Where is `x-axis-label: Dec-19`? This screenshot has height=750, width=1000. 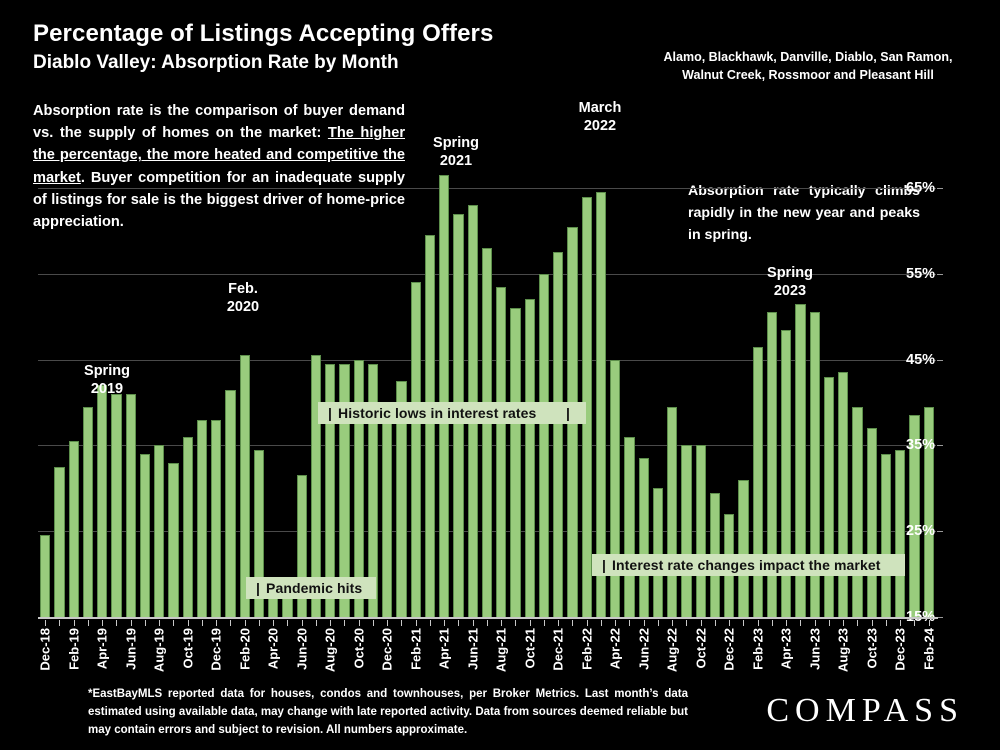 x-axis-label: Dec-19 is located at coordinates (216, 649).